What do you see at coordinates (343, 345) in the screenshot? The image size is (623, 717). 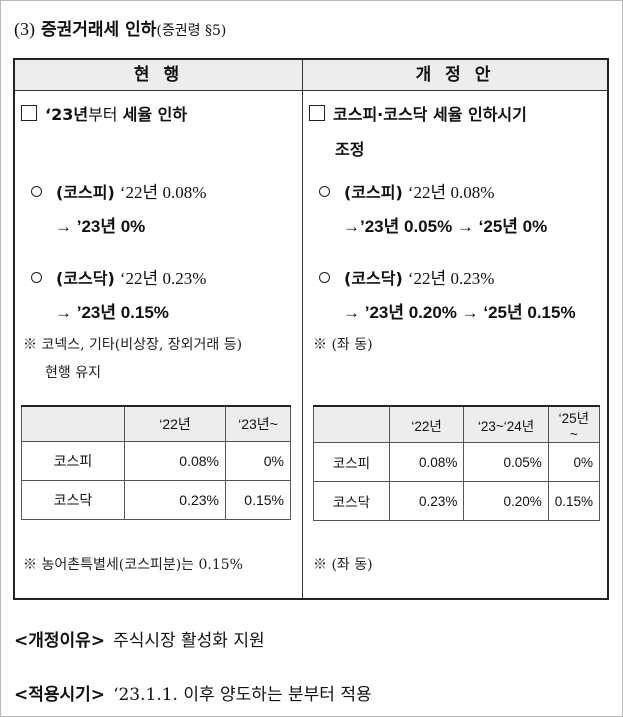 I see `proposed-note: ※ (좌 동)` at bounding box center [343, 345].